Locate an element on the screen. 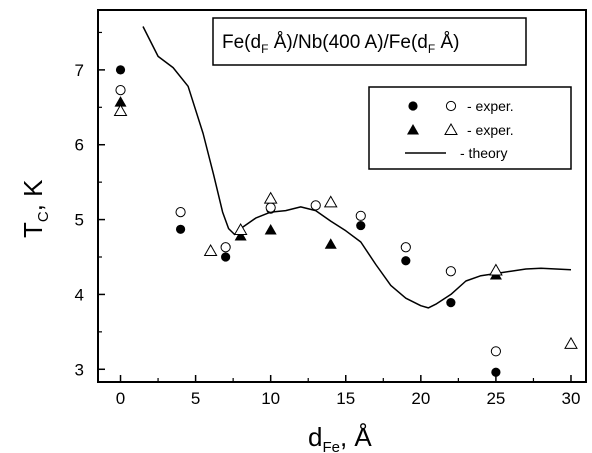 The height and width of the screenshot is (453, 592). legend-label-1: - exper. is located at coordinates (490, 106).